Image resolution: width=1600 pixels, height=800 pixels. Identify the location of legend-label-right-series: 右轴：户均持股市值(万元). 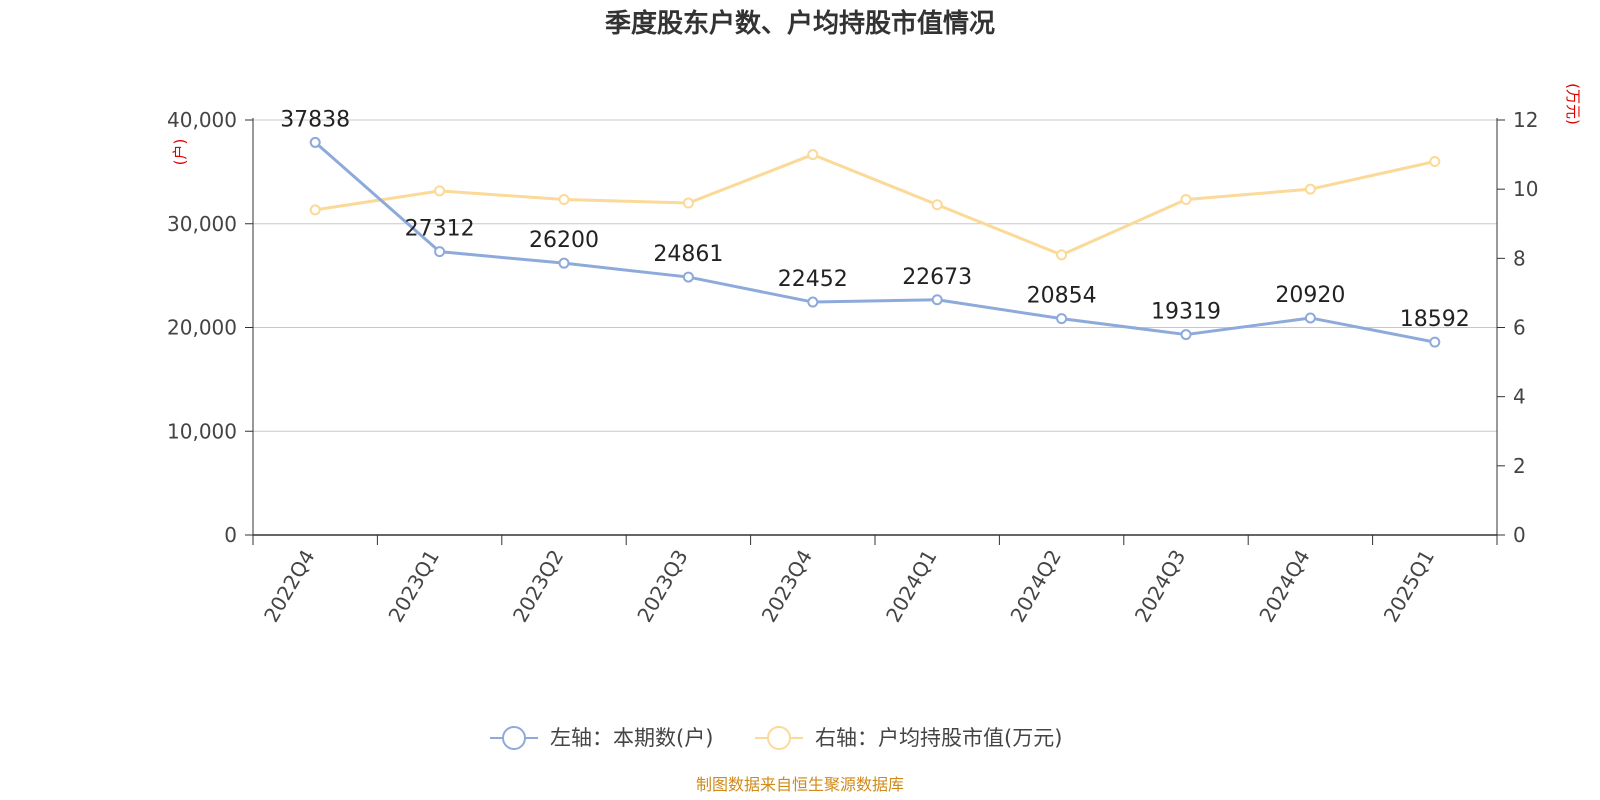
(938, 738).